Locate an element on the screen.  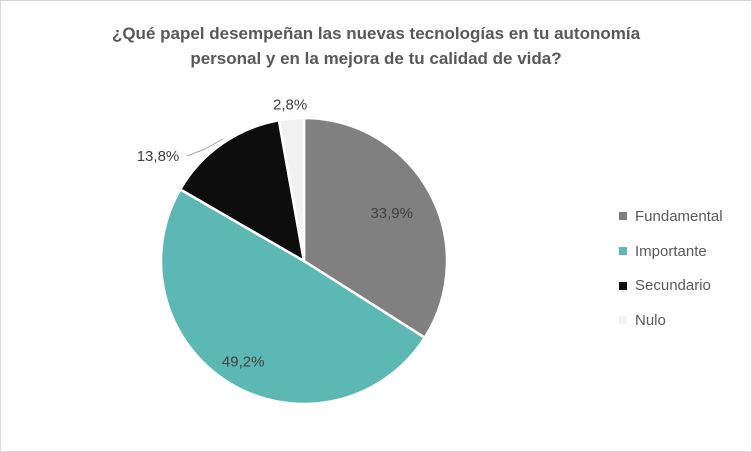
leader-line is located at coordinates (205, 147).